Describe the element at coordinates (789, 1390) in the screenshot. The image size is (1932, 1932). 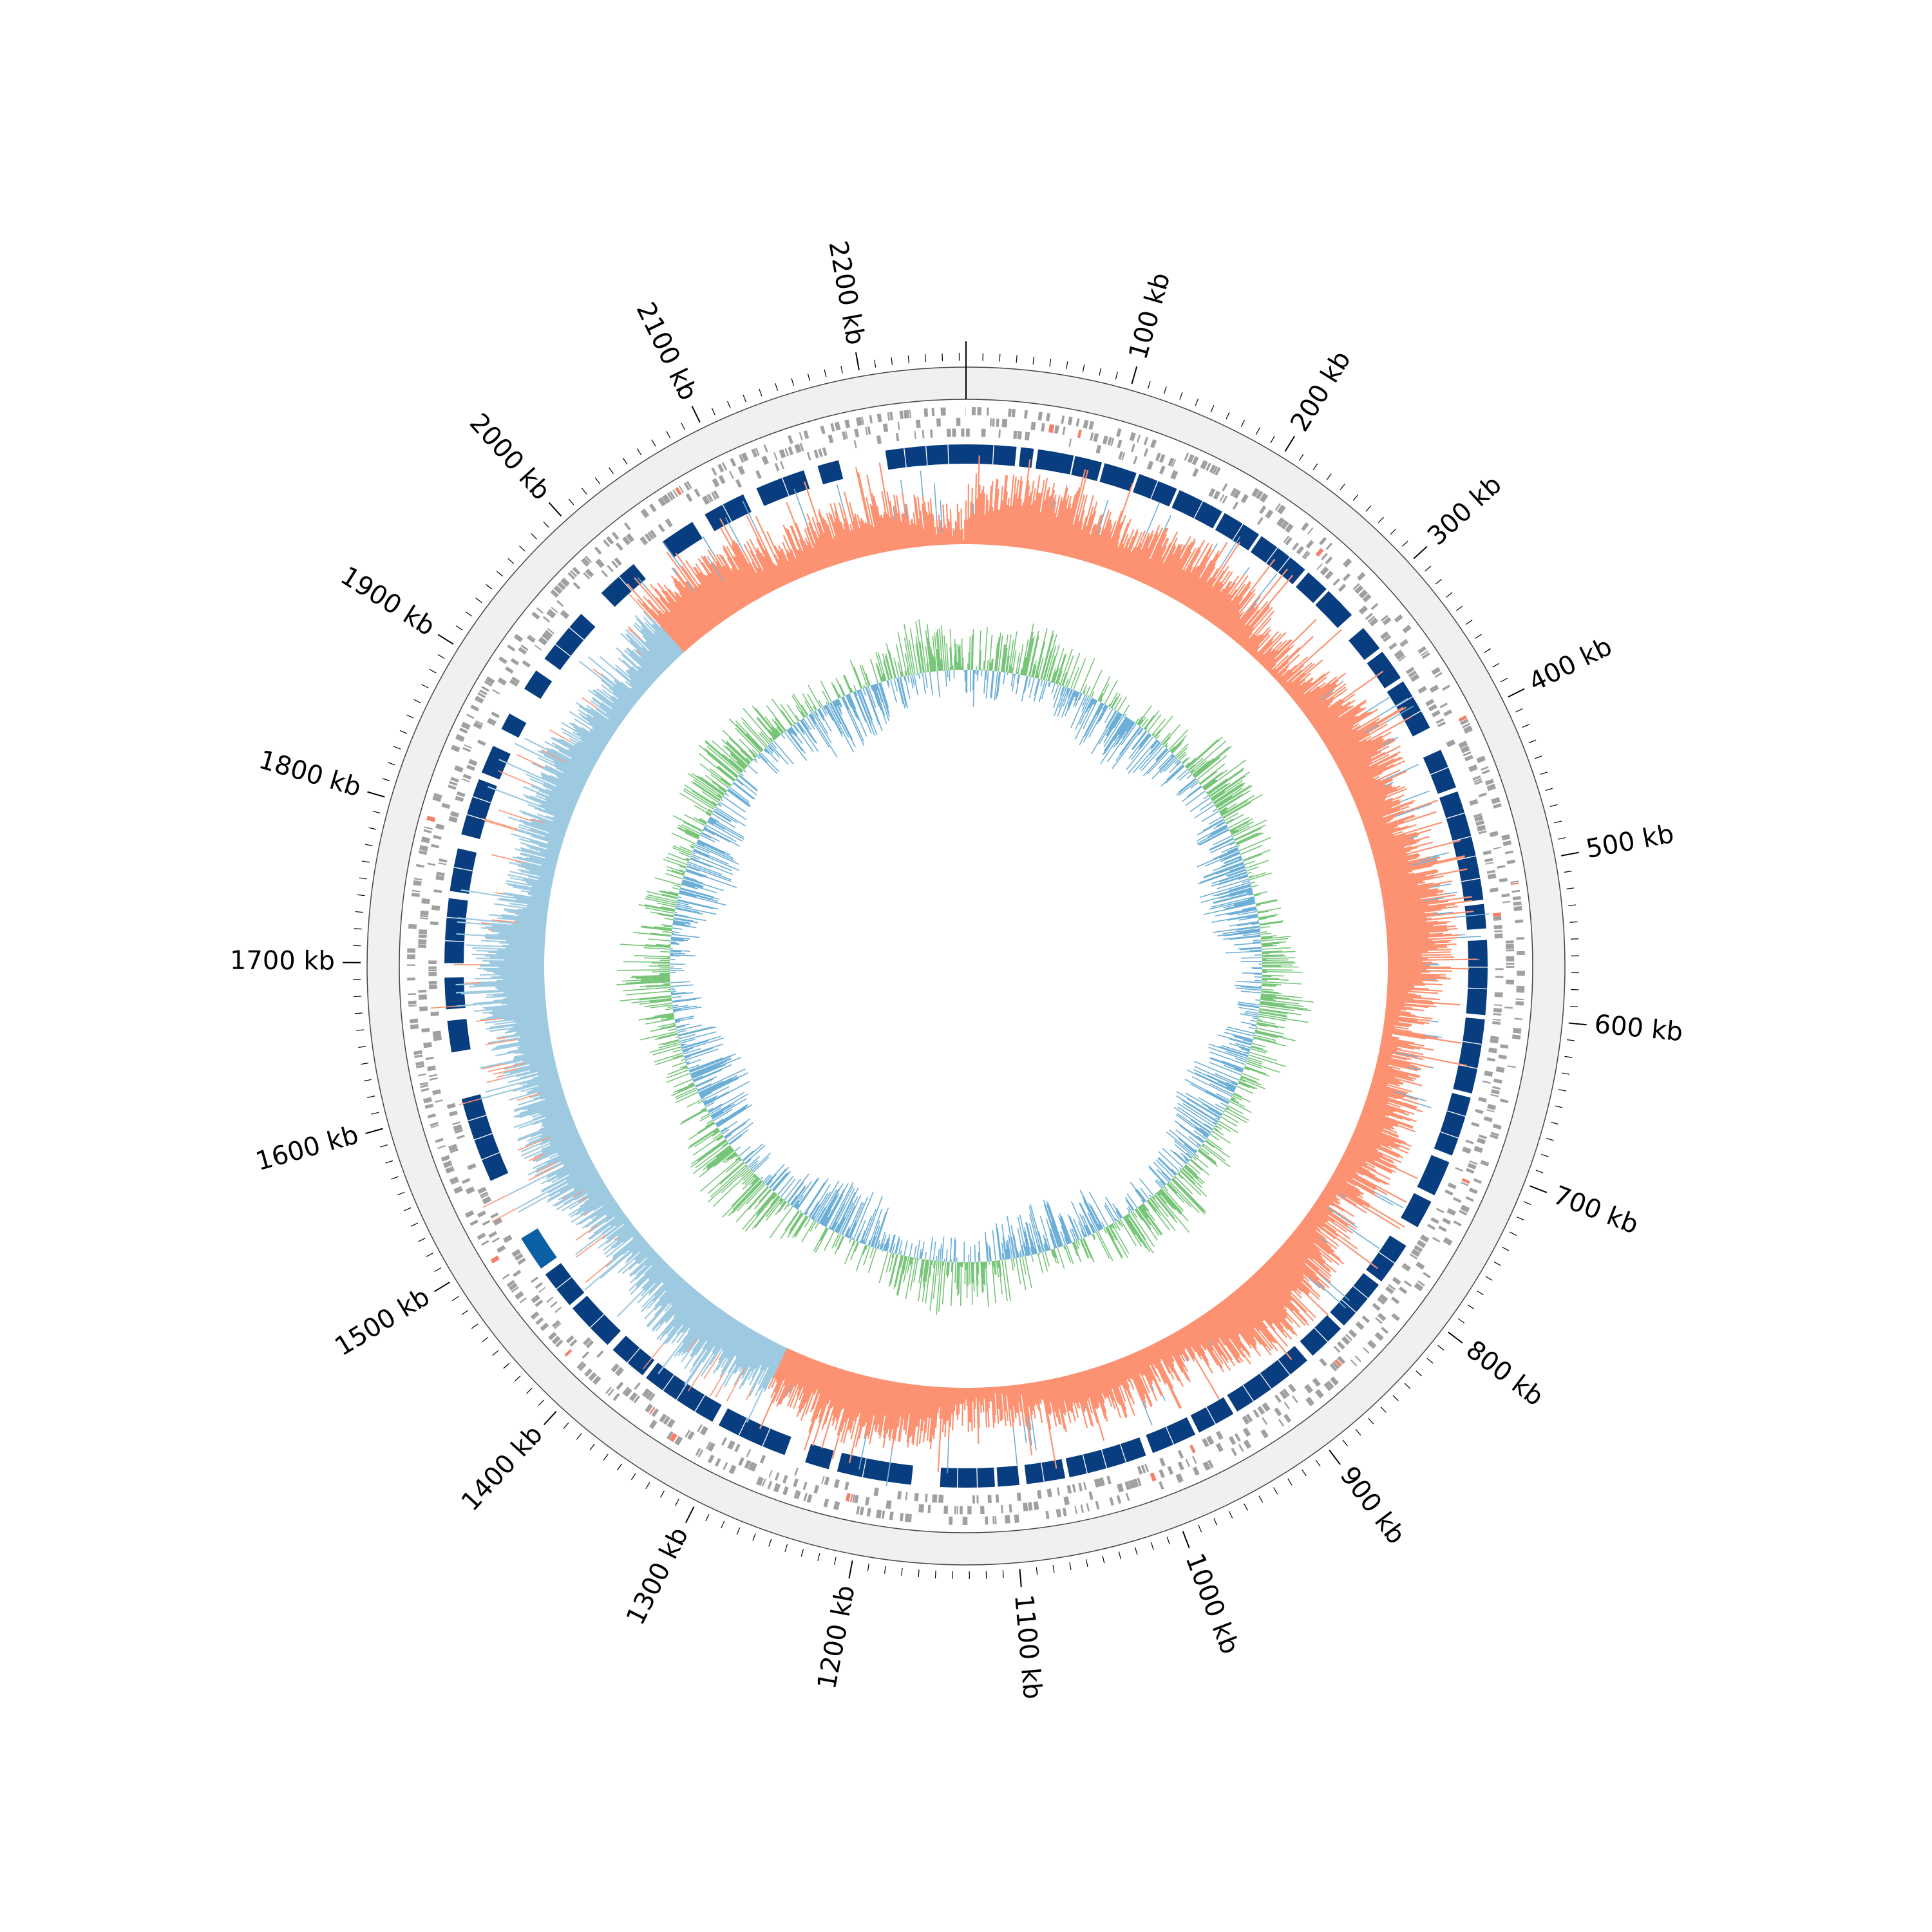
I see `gc-skew-spike` at that location.